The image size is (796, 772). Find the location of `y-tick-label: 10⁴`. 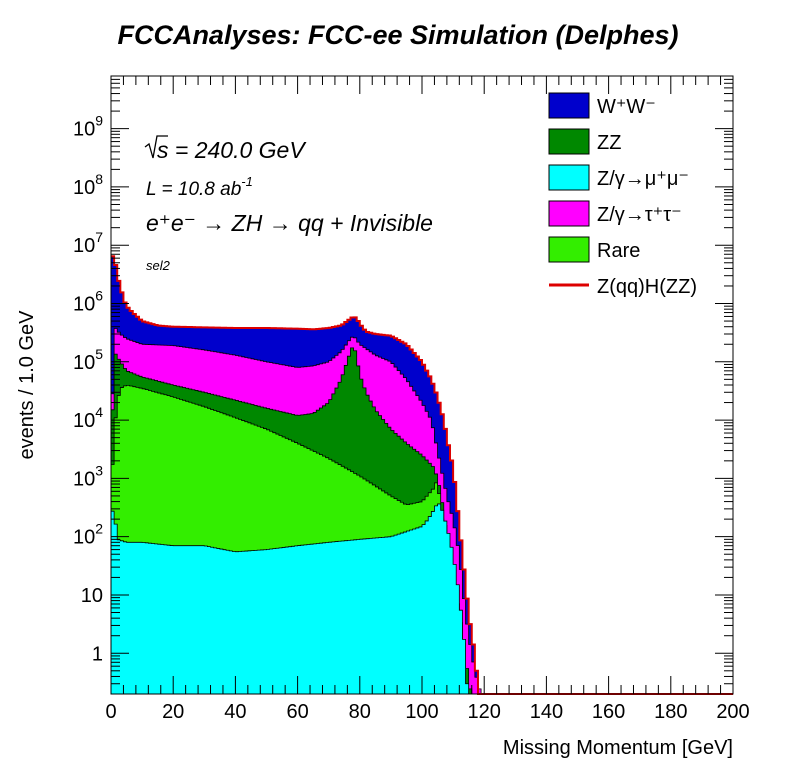

y-tick-label: 10⁴ is located at coordinates (88, 418).